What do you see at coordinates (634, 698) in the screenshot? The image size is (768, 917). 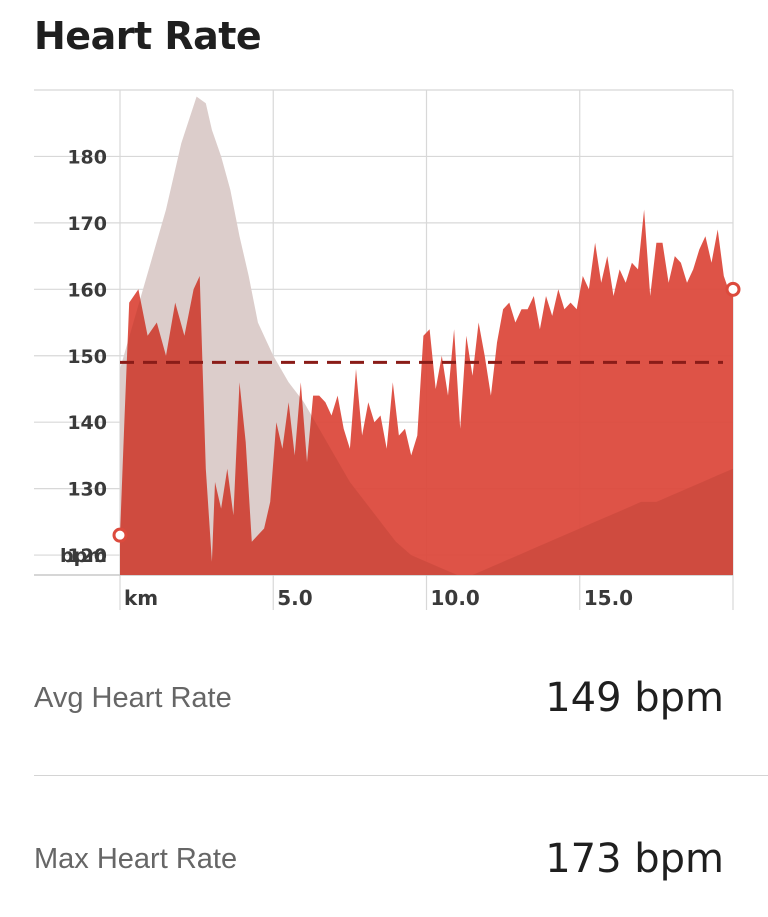 I see `avg-heart-rate-value: 149 bpm` at bounding box center [634, 698].